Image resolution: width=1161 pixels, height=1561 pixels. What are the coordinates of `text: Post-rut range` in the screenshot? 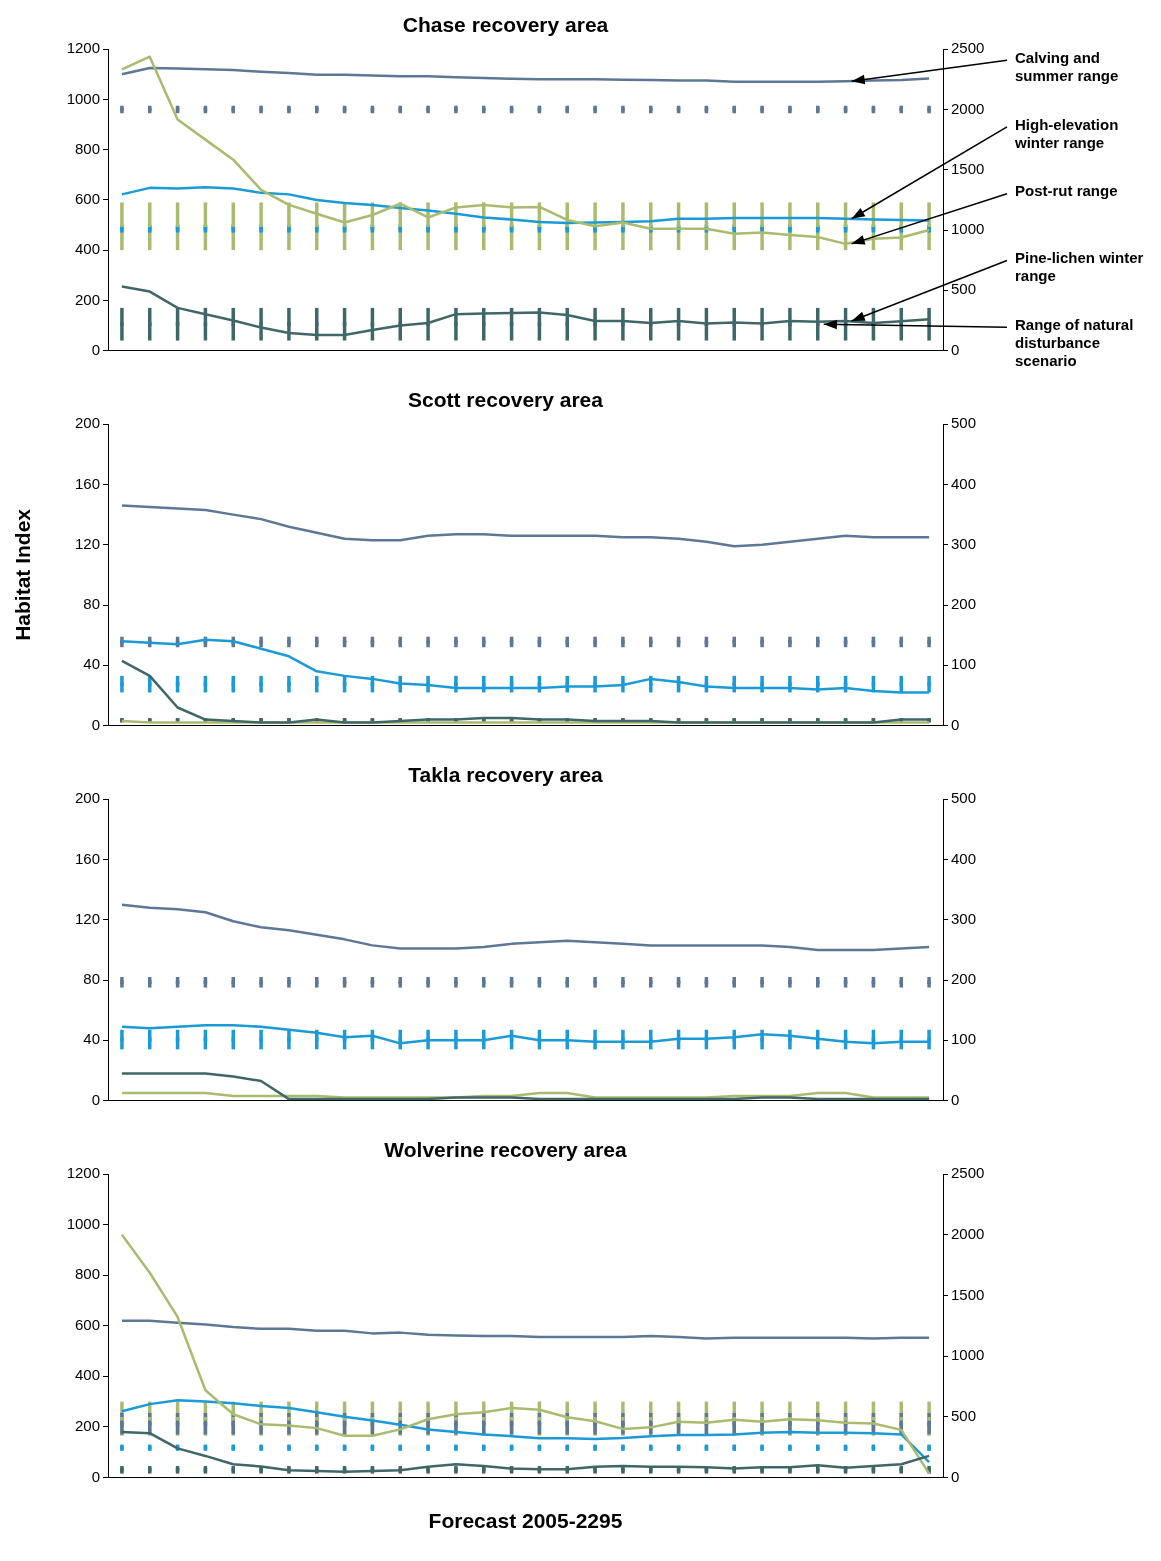 It's located at (1066, 191).